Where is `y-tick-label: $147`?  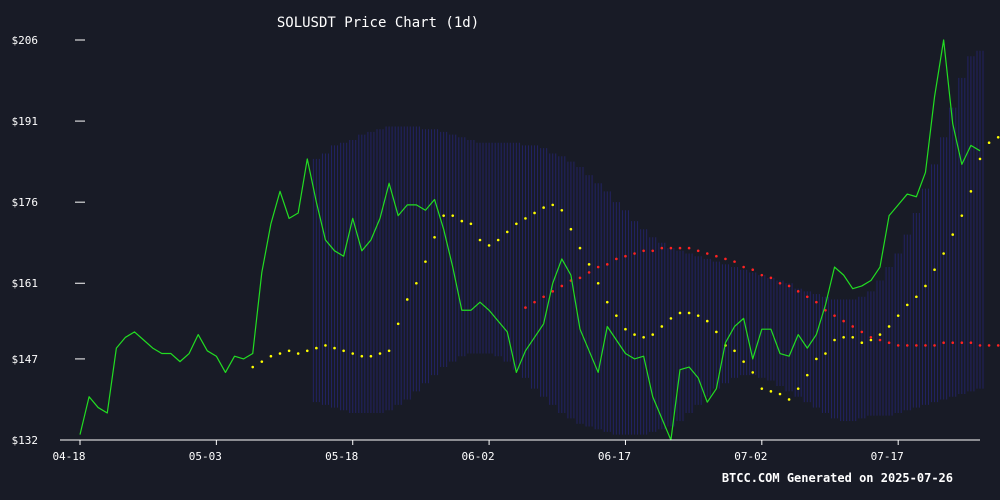 y-tick-label: $147 is located at coordinates (25, 359).